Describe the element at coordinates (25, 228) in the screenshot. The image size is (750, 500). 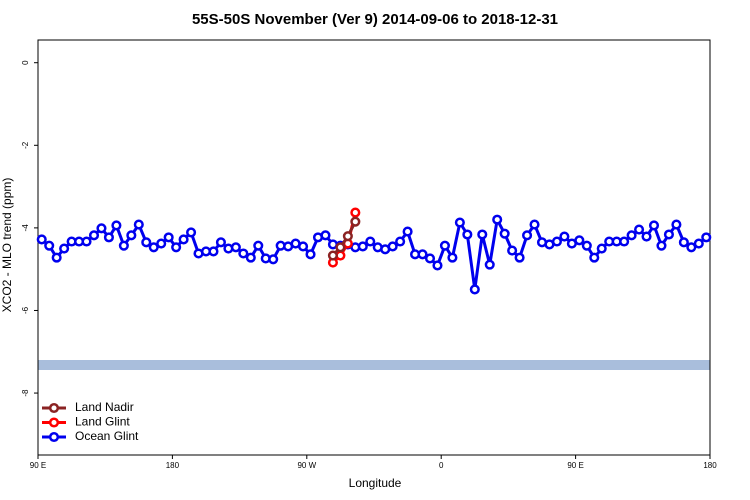
I see `y-tick-label: -4` at that location.